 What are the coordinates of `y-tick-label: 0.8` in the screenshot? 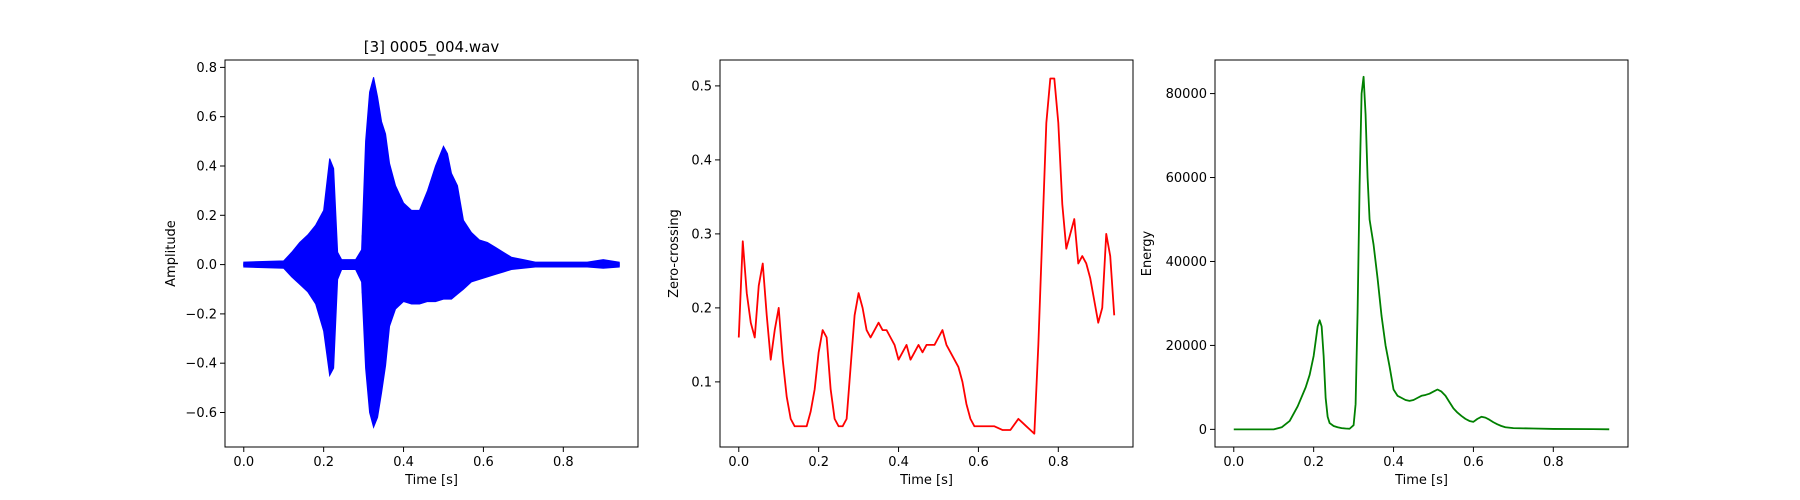 It's located at (206, 68).